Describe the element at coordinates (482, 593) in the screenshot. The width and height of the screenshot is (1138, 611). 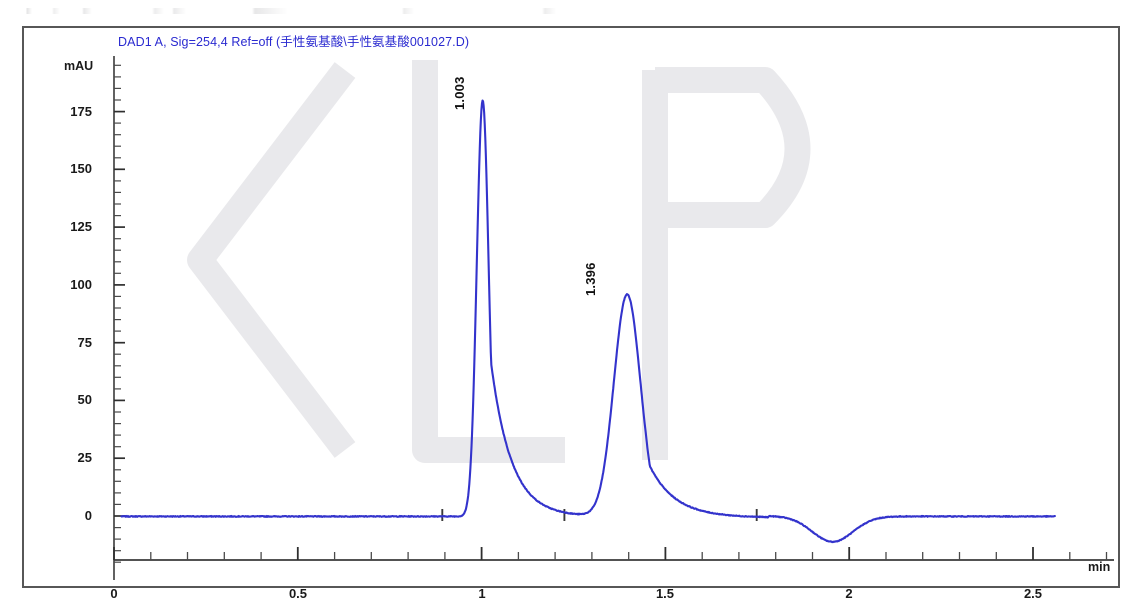
I see `x-tick-label: 1` at that location.